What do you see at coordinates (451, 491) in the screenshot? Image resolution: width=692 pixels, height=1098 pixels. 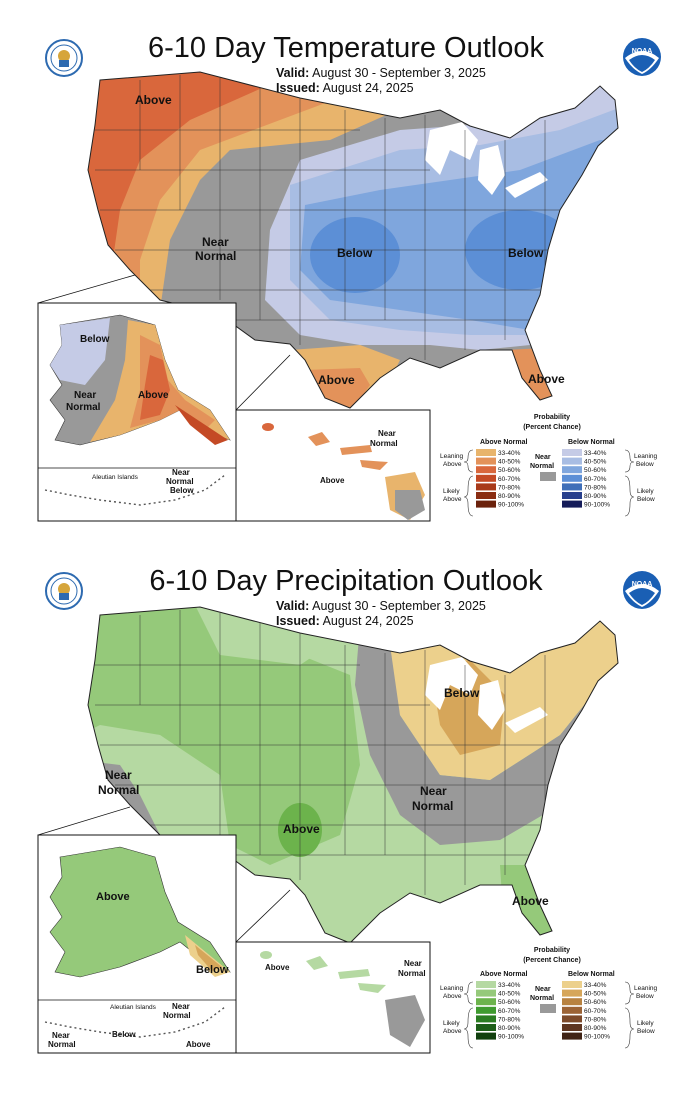 I see `legend-likely-above-1: Likely` at bounding box center [451, 491].